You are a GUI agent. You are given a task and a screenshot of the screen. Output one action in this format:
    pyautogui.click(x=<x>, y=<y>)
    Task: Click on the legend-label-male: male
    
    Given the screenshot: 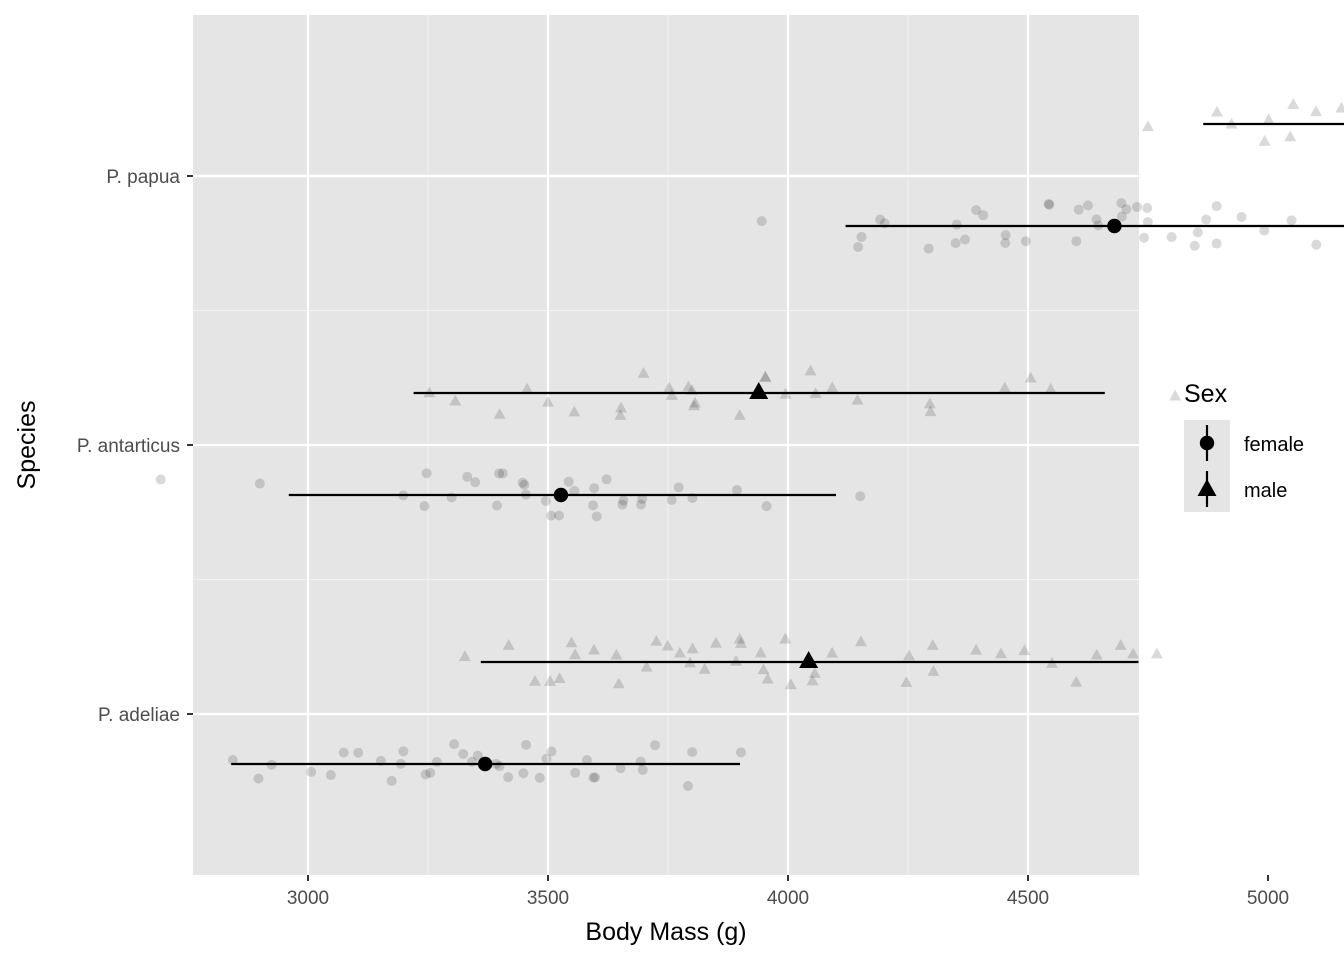 What is the action you would take?
    pyautogui.click(x=1265, y=491)
    